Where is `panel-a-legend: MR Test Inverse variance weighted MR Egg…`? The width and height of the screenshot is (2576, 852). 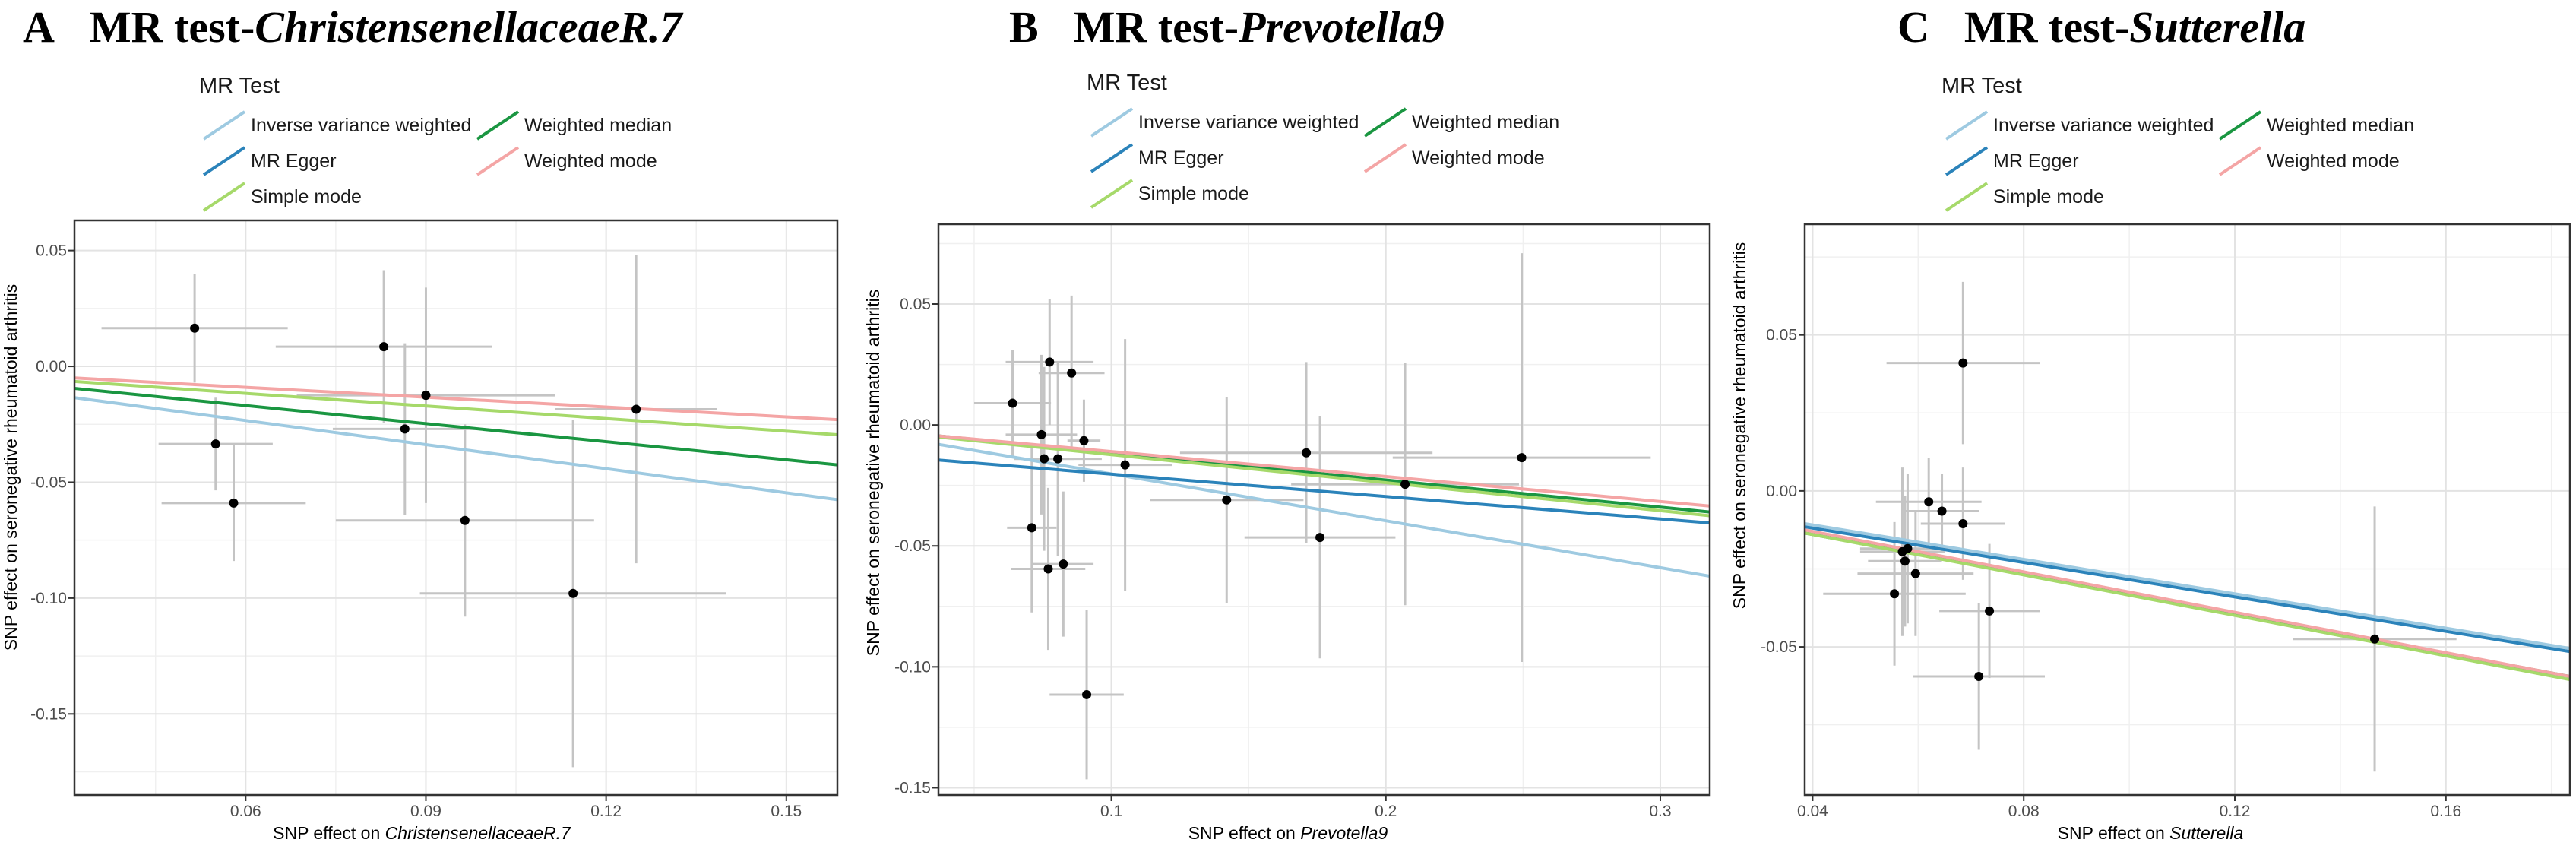 panel-a-legend: MR Test Inverse variance weighted MR Egg… is located at coordinates (465, 150).